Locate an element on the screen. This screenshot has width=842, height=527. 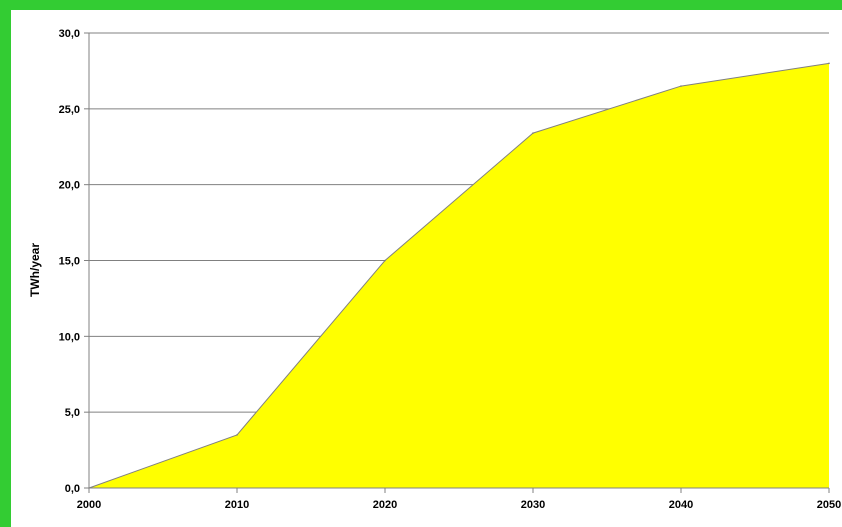
x-tick-label: 2010 is located at coordinates (237, 505).